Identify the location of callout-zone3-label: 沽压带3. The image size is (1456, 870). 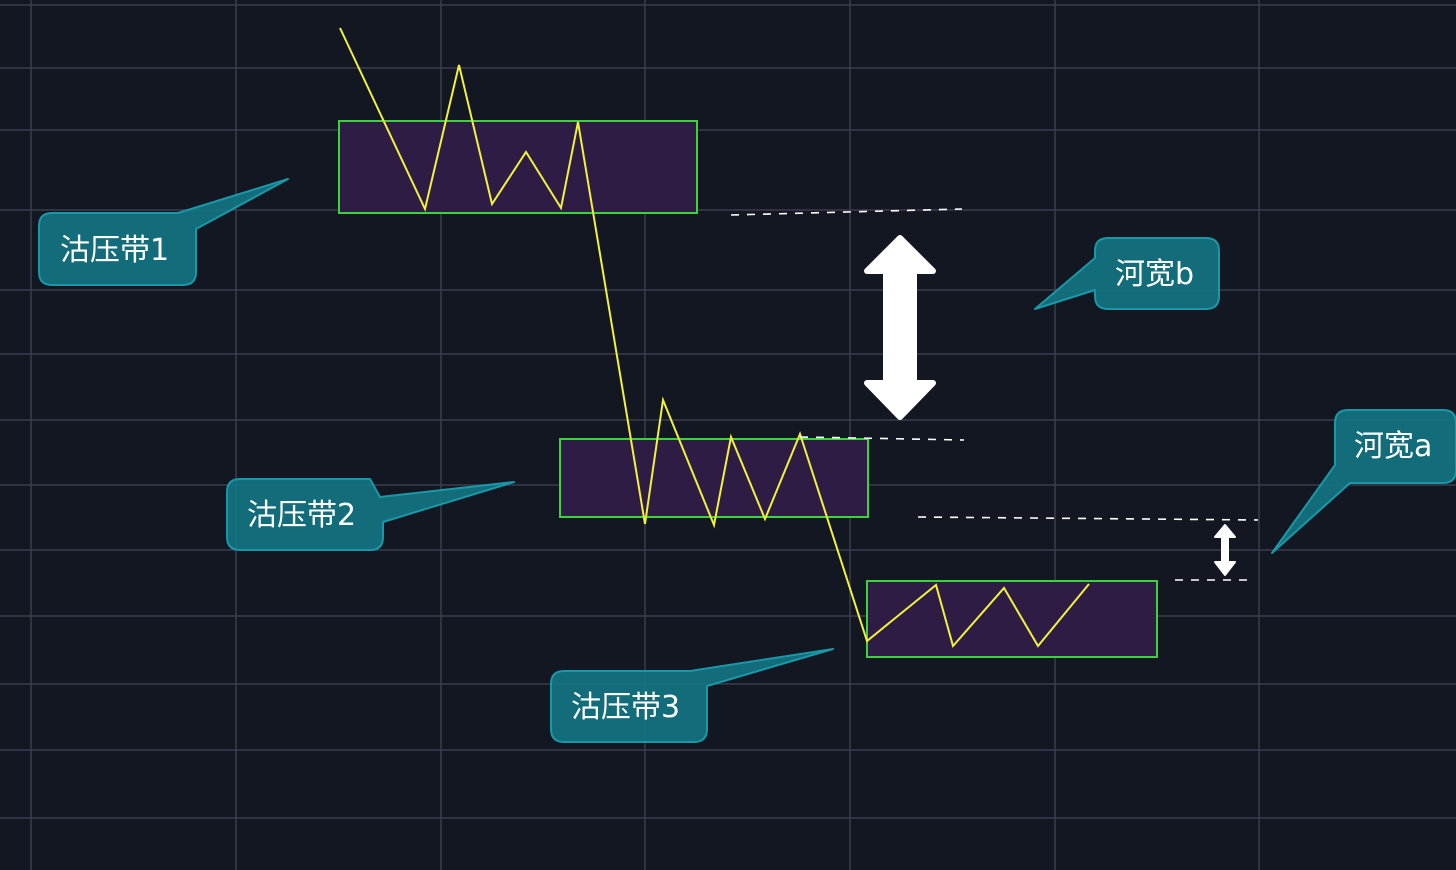
(625, 707).